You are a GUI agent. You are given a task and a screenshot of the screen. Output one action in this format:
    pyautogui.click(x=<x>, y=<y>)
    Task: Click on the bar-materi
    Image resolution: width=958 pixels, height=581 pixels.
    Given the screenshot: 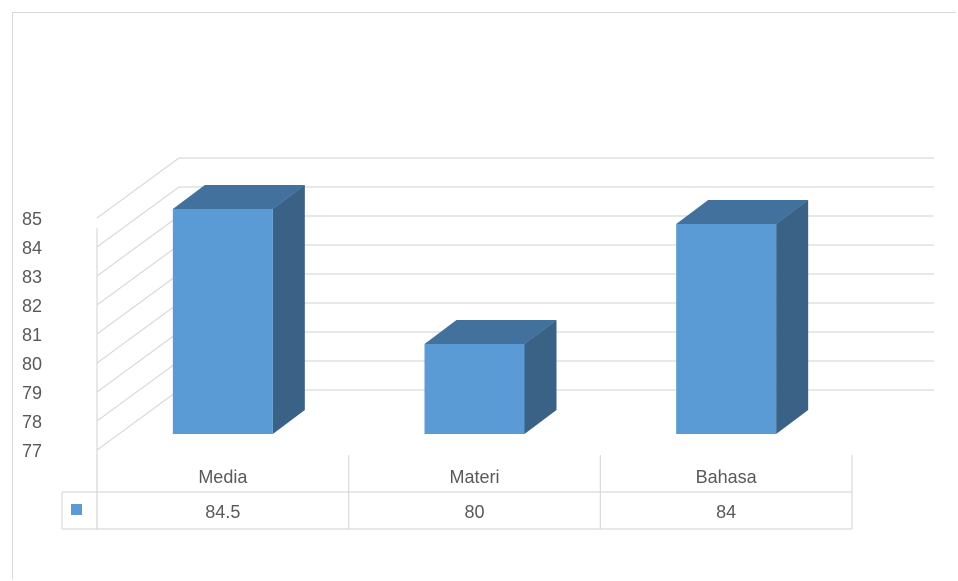 What is the action you would take?
    pyautogui.click(x=474, y=389)
    